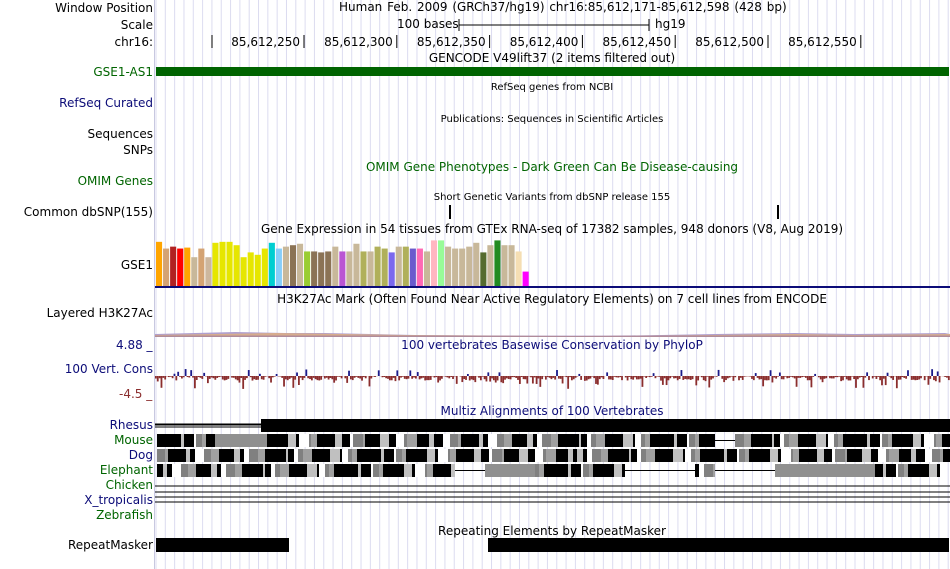  What do you see at coordinates (552, 333) in the screenshot?
I see `h3k27ac-signal` at bounding box center [552, 333].